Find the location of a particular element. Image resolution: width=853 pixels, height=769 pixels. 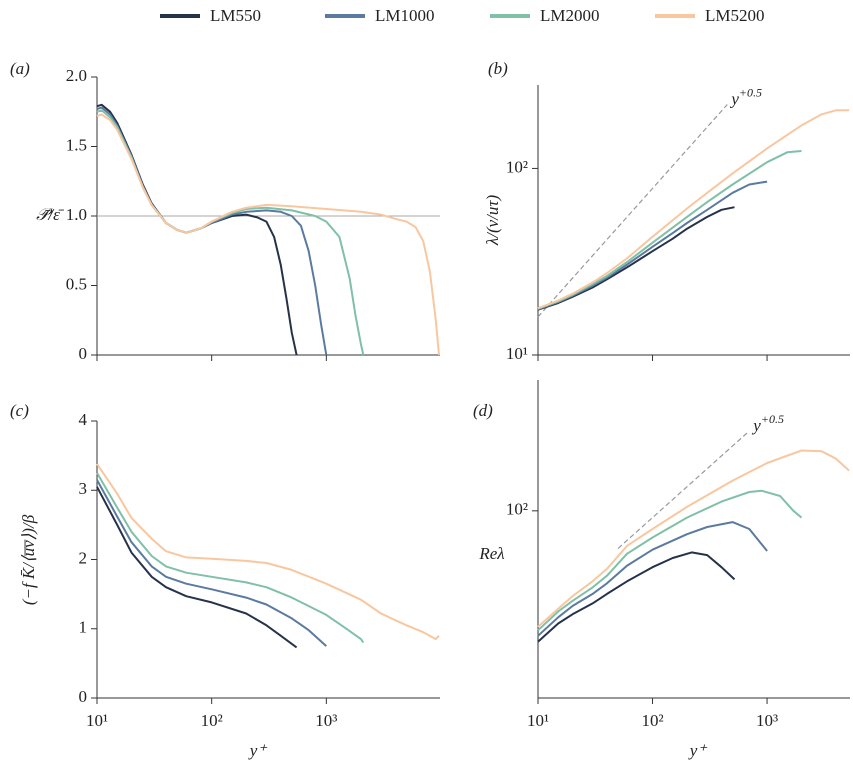

y-axis-label: Reλ is located at coordinates (491, 553).